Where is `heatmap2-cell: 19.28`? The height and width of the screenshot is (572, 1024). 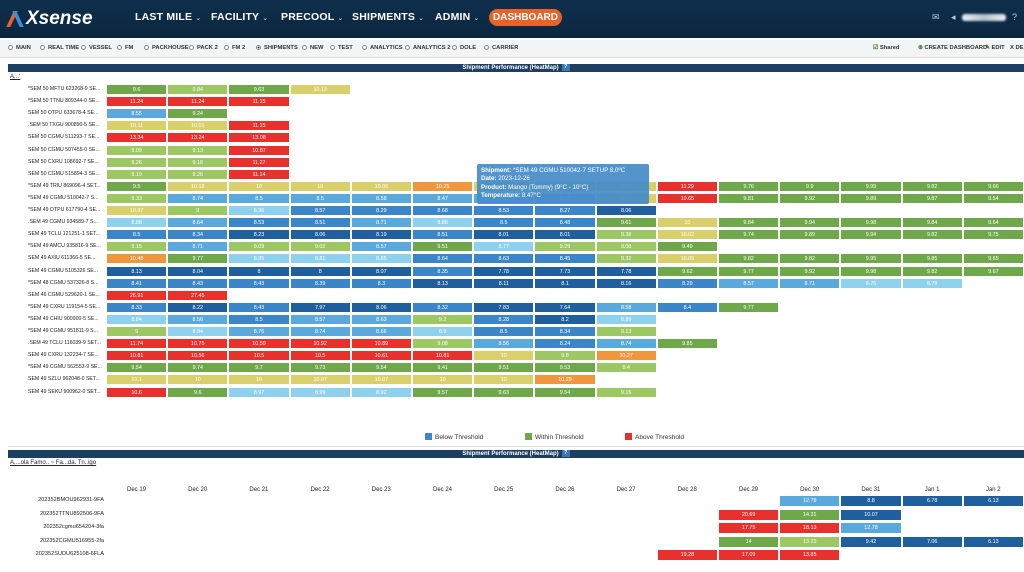 heatmap2-cell: 19.28 is located at coordinates (687, 555).